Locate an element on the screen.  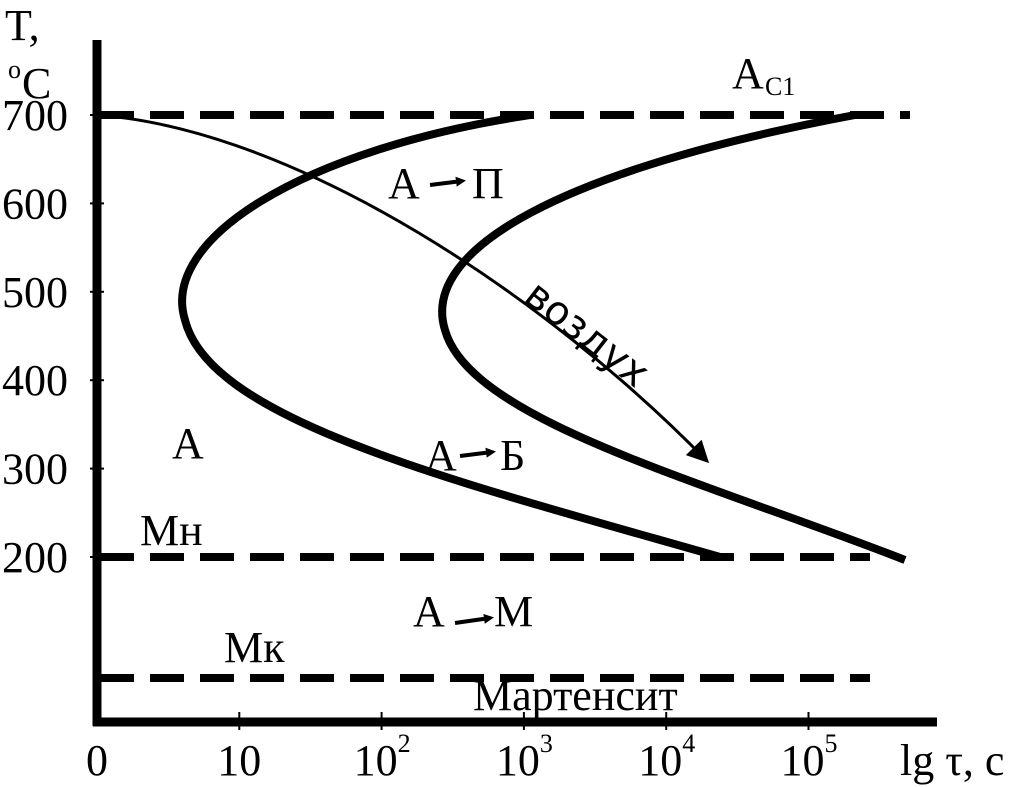
martensite-to: M is located at coordinates (513, 611).